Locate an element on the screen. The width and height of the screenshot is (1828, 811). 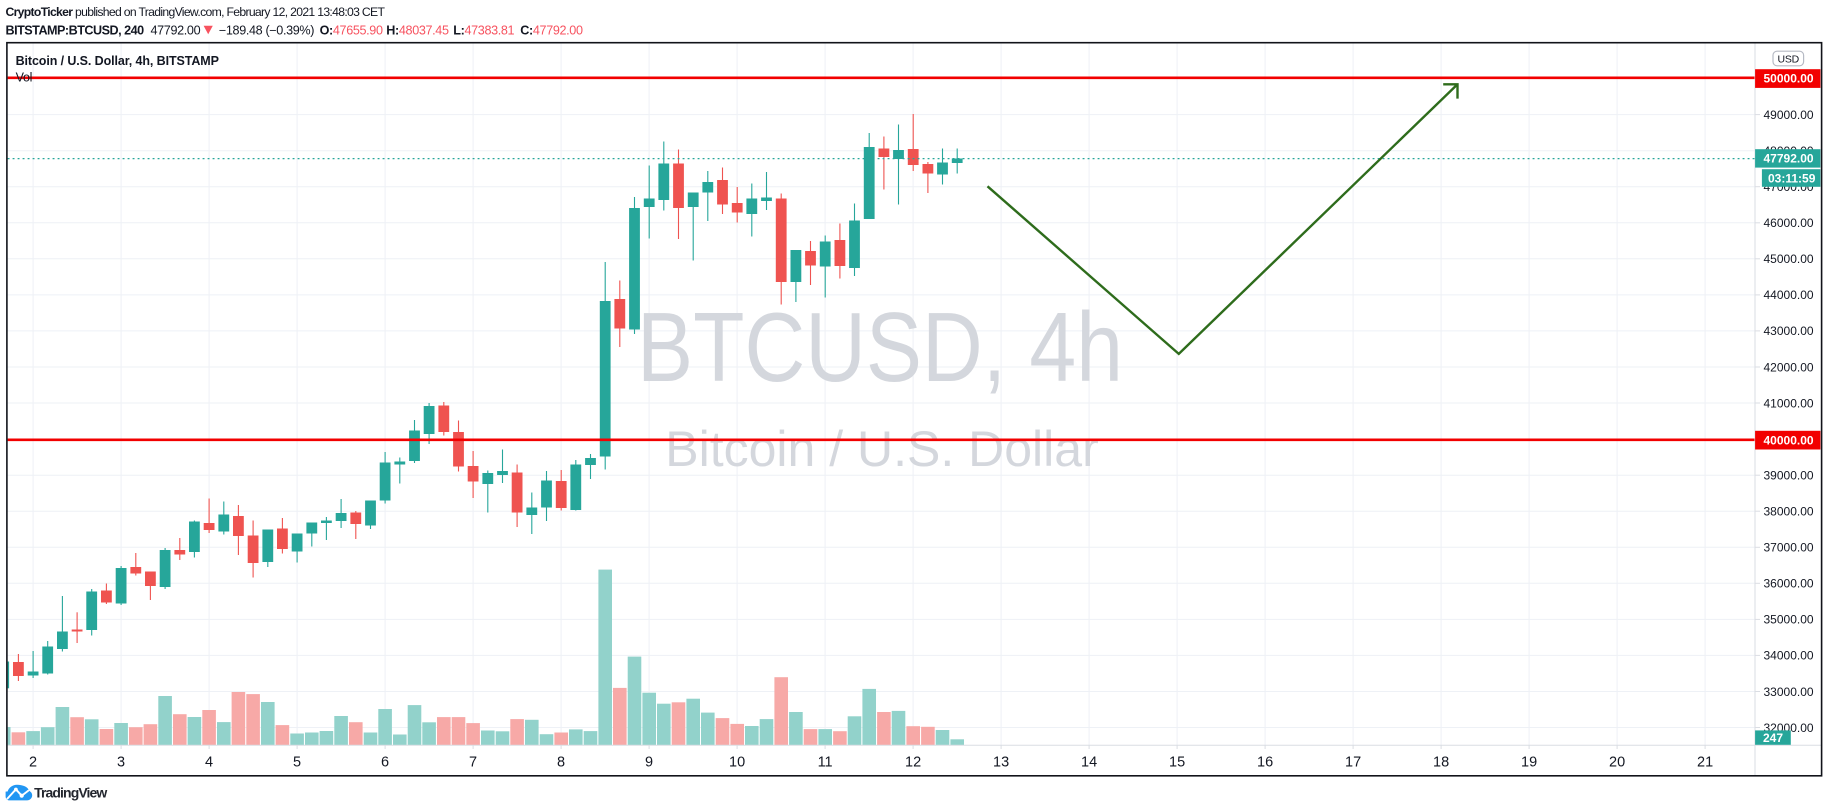
svg-text: 2 is located at coordinates (33, 763).